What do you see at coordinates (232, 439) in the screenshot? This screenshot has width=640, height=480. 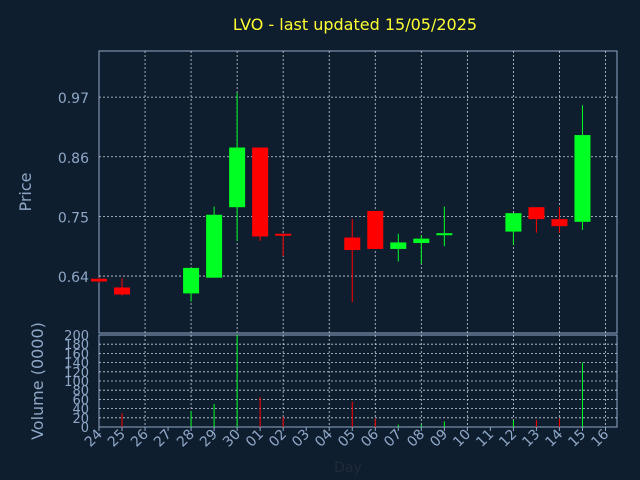 I see `x-tick-label: 30` at bounding box center [232, 439].